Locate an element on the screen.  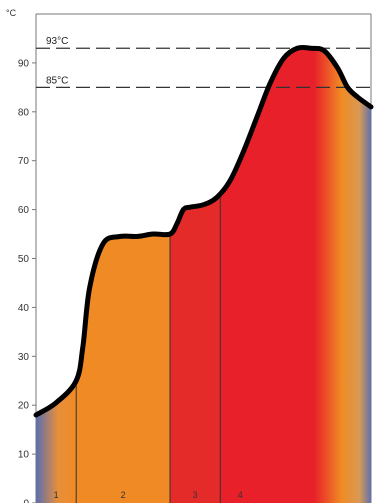
y-tick-label-60: 60 is located at coordinates (24, 210).